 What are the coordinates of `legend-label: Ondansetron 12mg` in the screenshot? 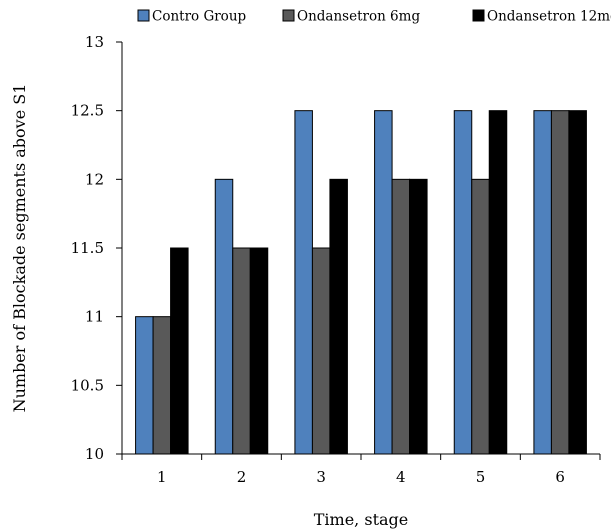 It's located at (549, 17).